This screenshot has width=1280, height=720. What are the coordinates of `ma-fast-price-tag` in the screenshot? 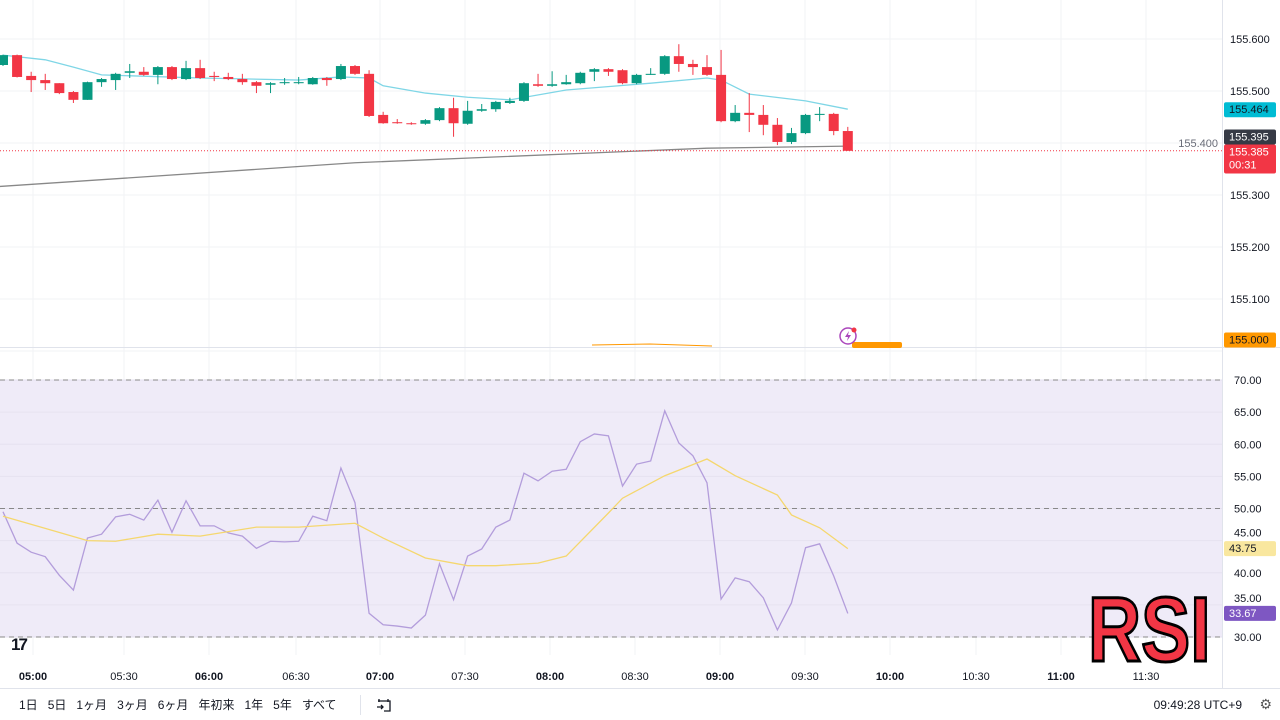 It's located at (1250, 110).